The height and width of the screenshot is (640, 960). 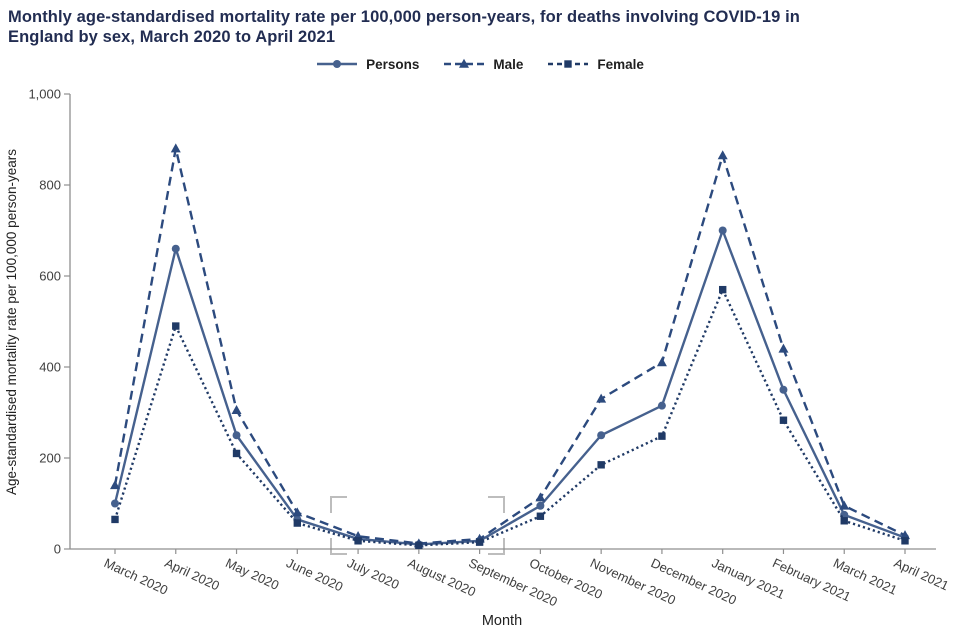 I want to click on y-tick-label: 600, so click(x=50, y=276).